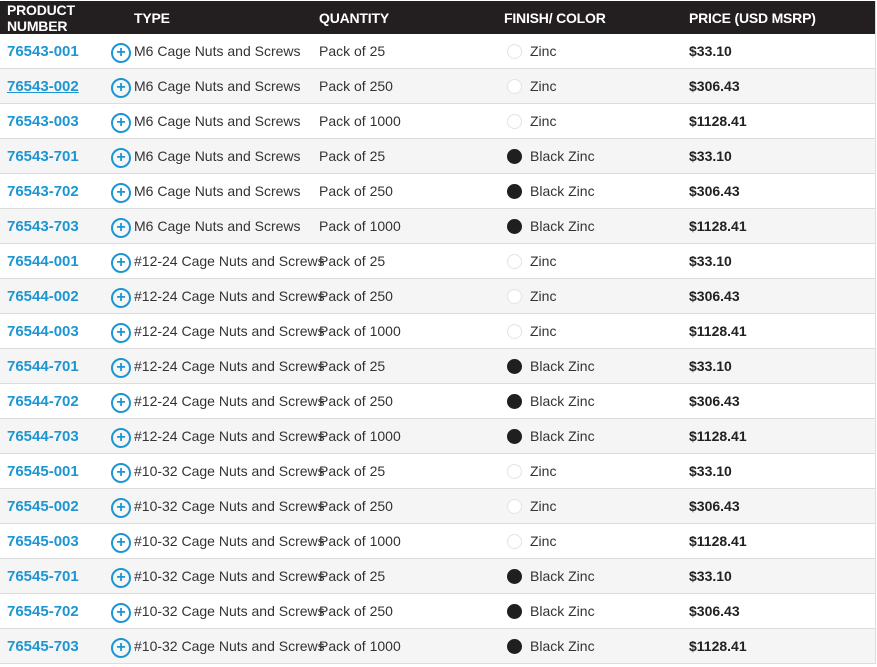  Describe the element at coordinates (43, 576) in the screenshot. I see `product-number-link: 76545-701` at that location.